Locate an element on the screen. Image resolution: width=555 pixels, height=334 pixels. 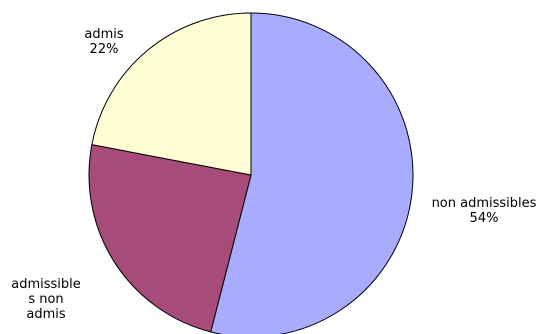
slice-label-non-admissibles-percent: 54% is located at coordinates (484, 218).